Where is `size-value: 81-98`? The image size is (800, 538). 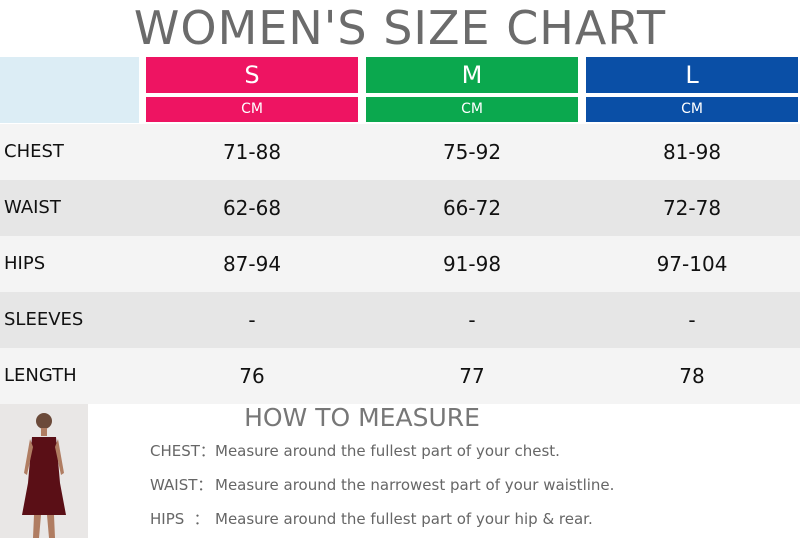 size-value: 81-98 is located at coordinates (692, 152).